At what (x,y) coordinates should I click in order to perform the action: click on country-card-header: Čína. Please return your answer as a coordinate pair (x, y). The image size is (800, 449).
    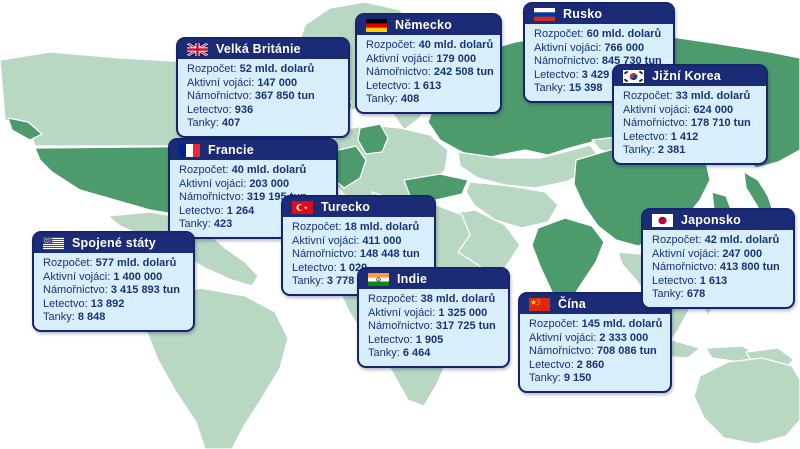
    Looking at the image, I should click on (595, 304).